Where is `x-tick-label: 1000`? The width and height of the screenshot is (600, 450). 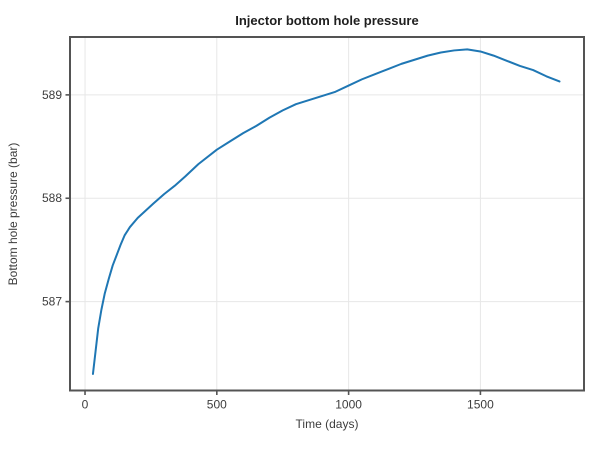 x-tick-label: 1000 is located at coordinates (348, 405).